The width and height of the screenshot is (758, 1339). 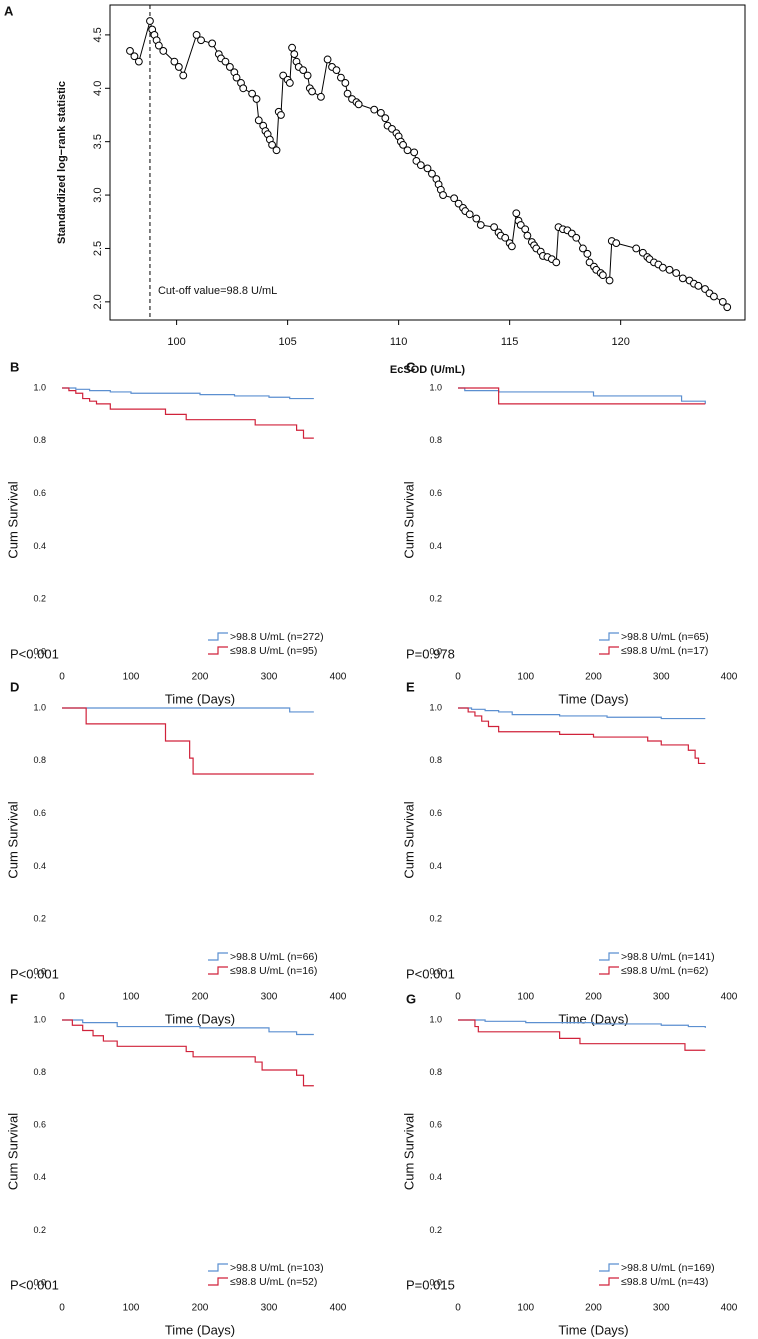 I want to click on legend-label: ≤98.8 U/mL (n=95), so click(x=273, y=651).